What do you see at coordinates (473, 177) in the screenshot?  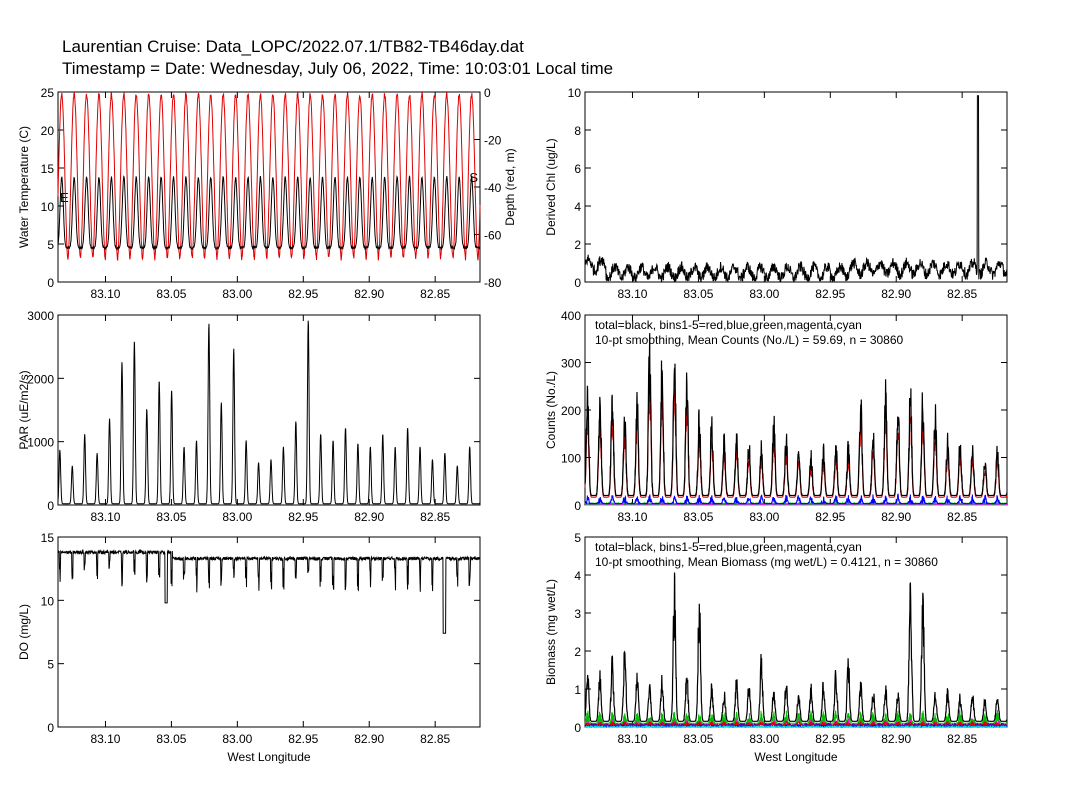 I see `side-marker-s: S` at bounding box center [473, 177].